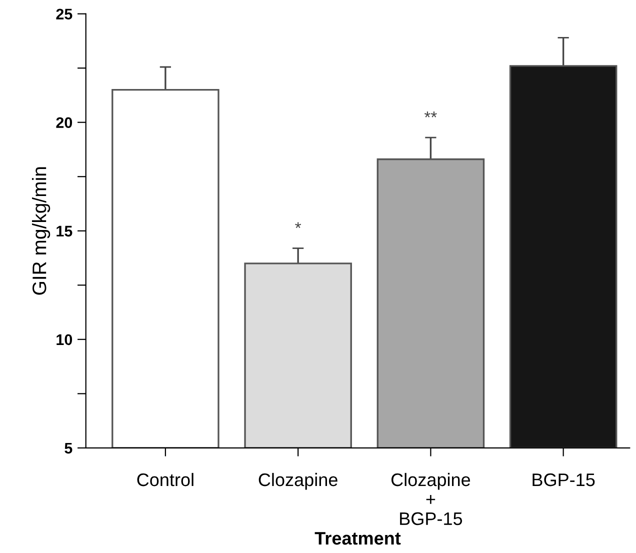  I want to click on annotation: *, so click(298, 225).